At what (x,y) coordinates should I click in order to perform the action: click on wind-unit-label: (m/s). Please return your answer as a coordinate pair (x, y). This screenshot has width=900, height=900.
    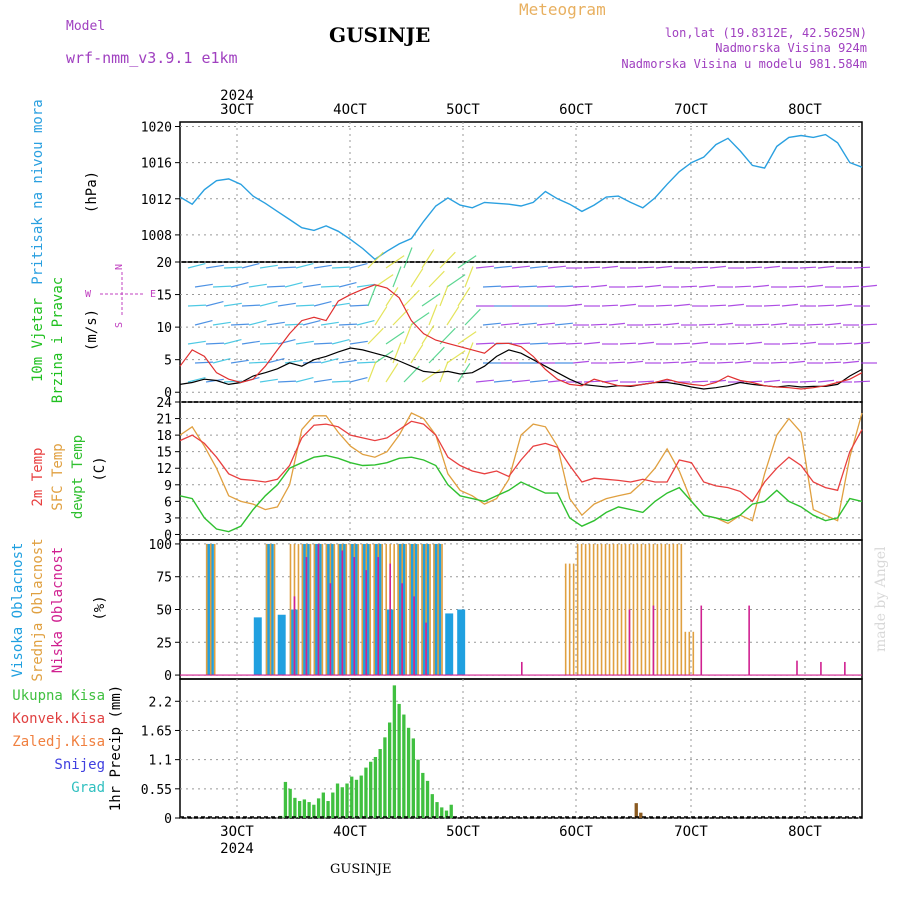
    Looking at the image, I should click on (92, 330).